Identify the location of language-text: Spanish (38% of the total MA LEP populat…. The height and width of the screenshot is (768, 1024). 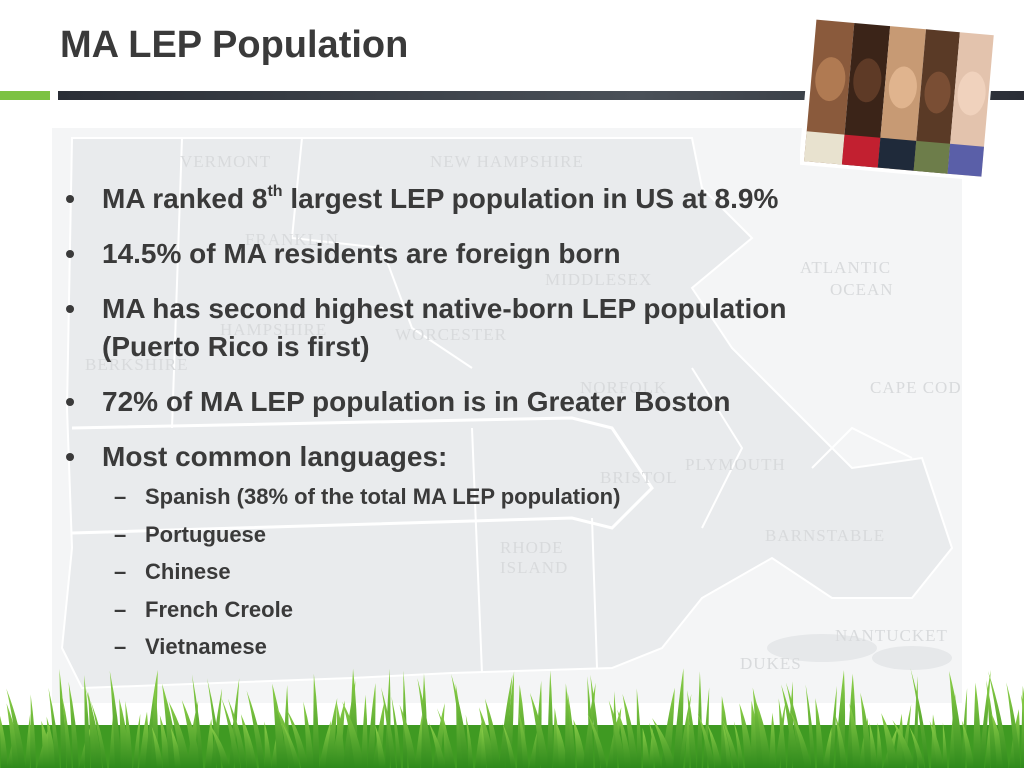
(383, 496).